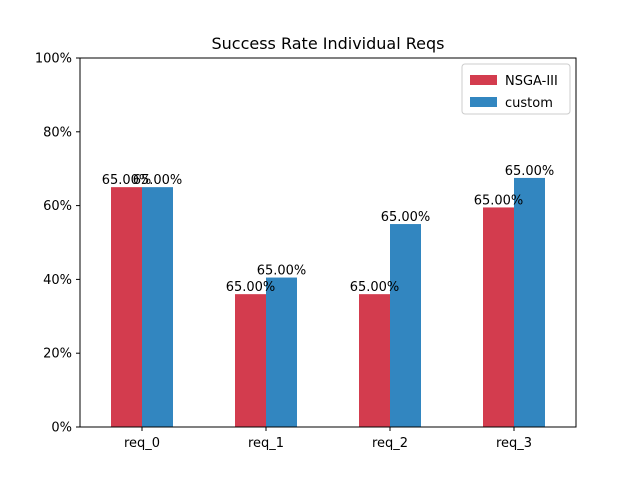  What do you see at coordinates (57, 244) in the screenshot?
I see `y-axis: 0% 20% 40% 60% 80% 100%` at bounding box center [57, 244].